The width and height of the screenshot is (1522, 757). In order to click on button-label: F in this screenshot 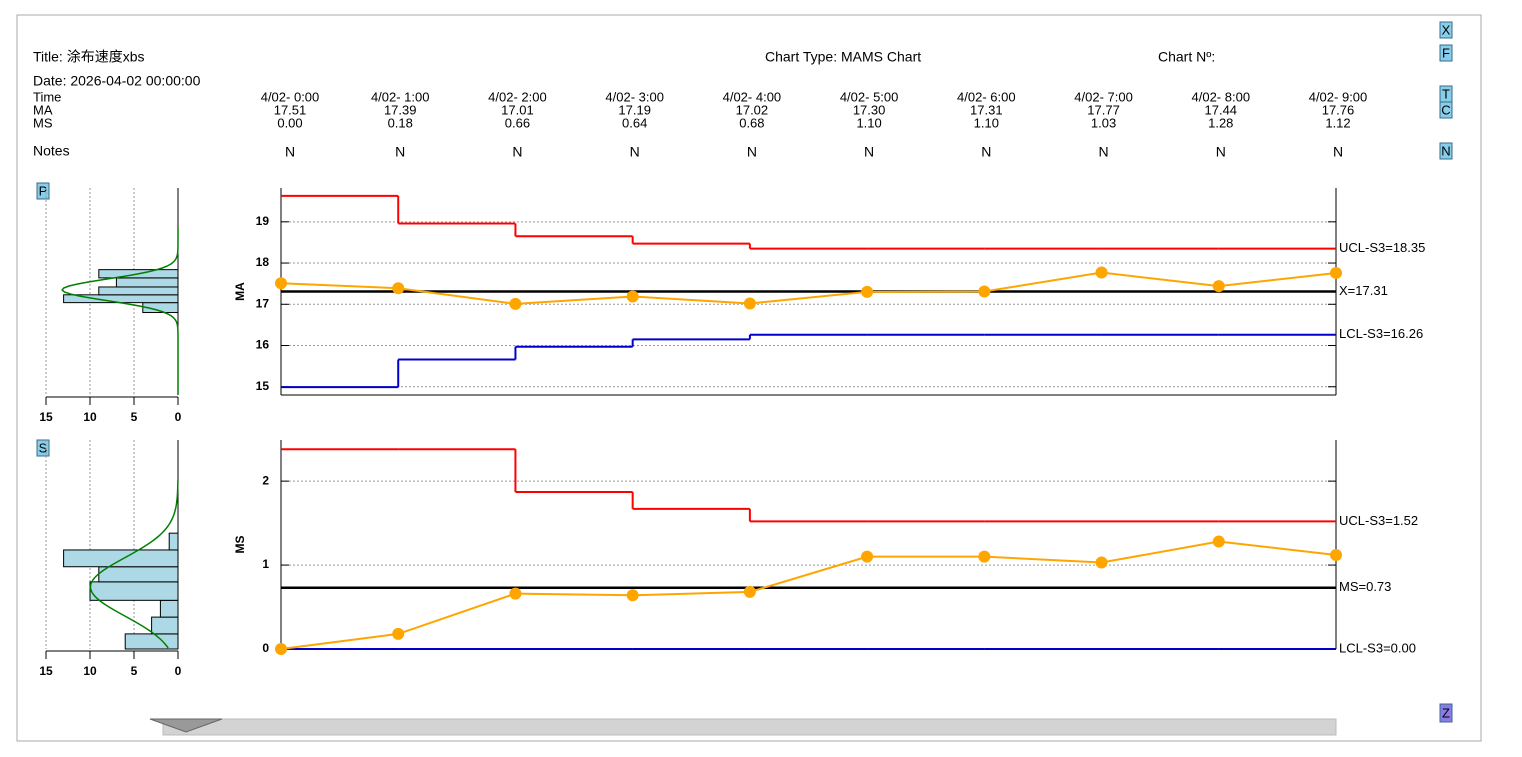, I will do `click(1446, 52)`.